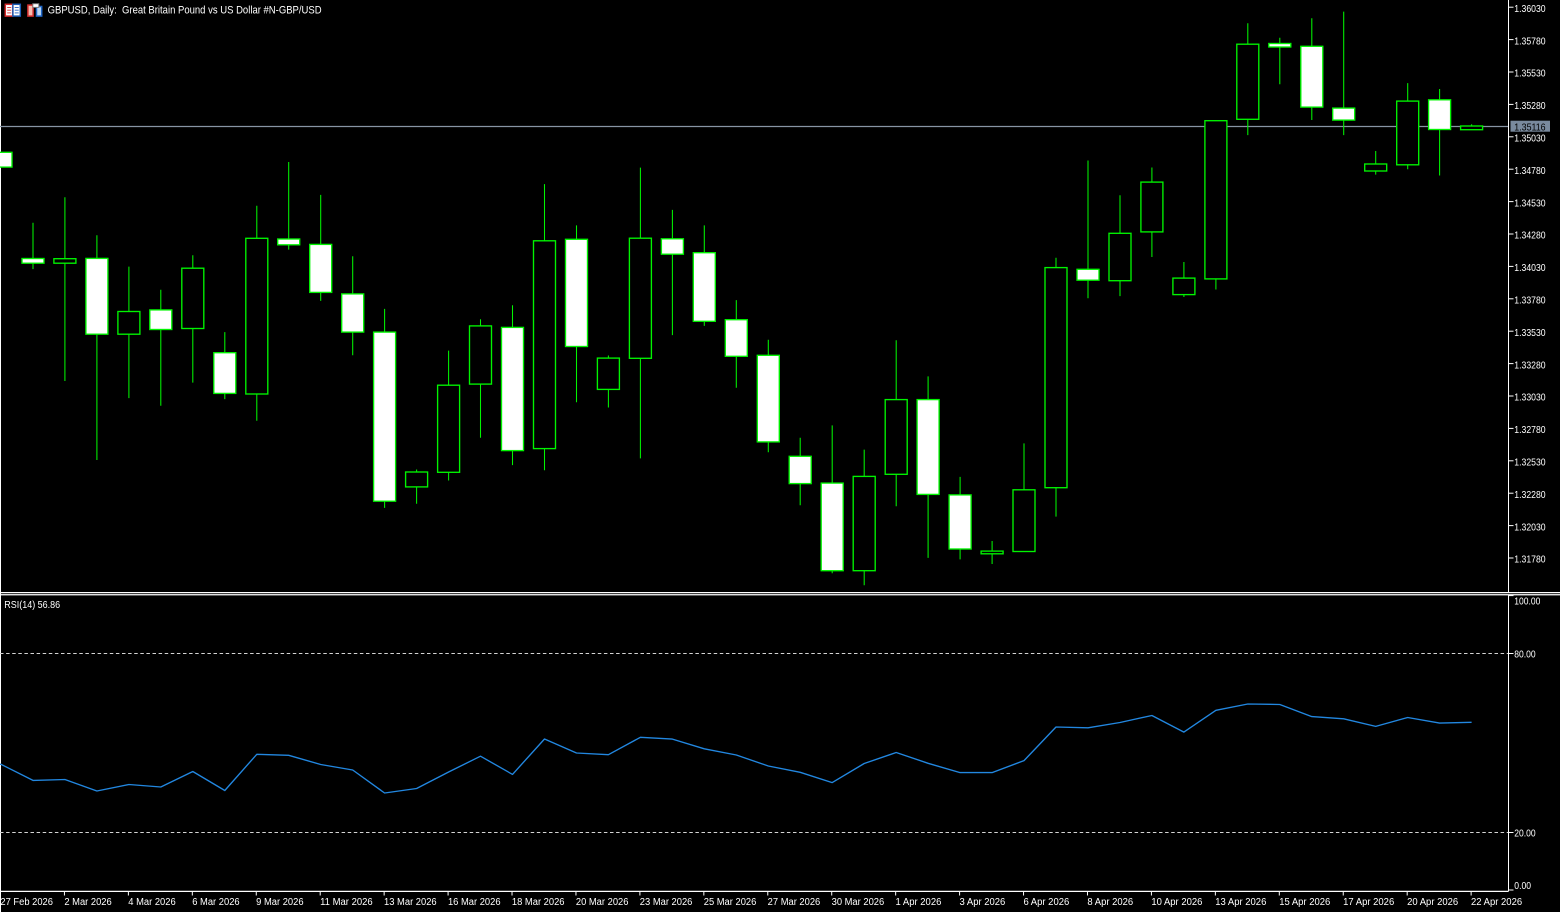 This screenshot has width=1560, height=912. Describe the element at coordinates (666, 902) in the screenshot. I see `svg-text: 23 Mar 2026` at that location.